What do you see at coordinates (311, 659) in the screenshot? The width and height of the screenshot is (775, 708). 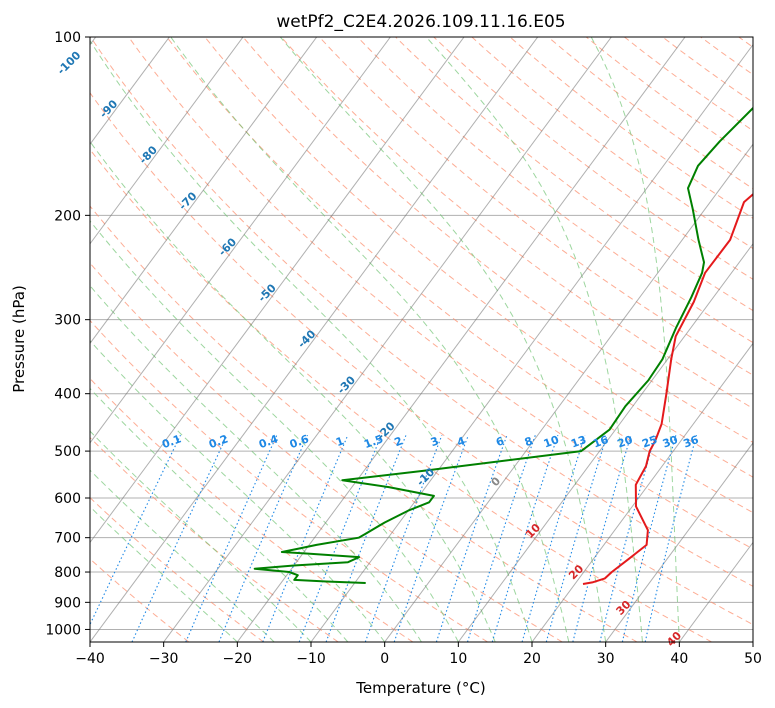 I see `x-tick-label-3: −10` at bounding box center [311, 659].